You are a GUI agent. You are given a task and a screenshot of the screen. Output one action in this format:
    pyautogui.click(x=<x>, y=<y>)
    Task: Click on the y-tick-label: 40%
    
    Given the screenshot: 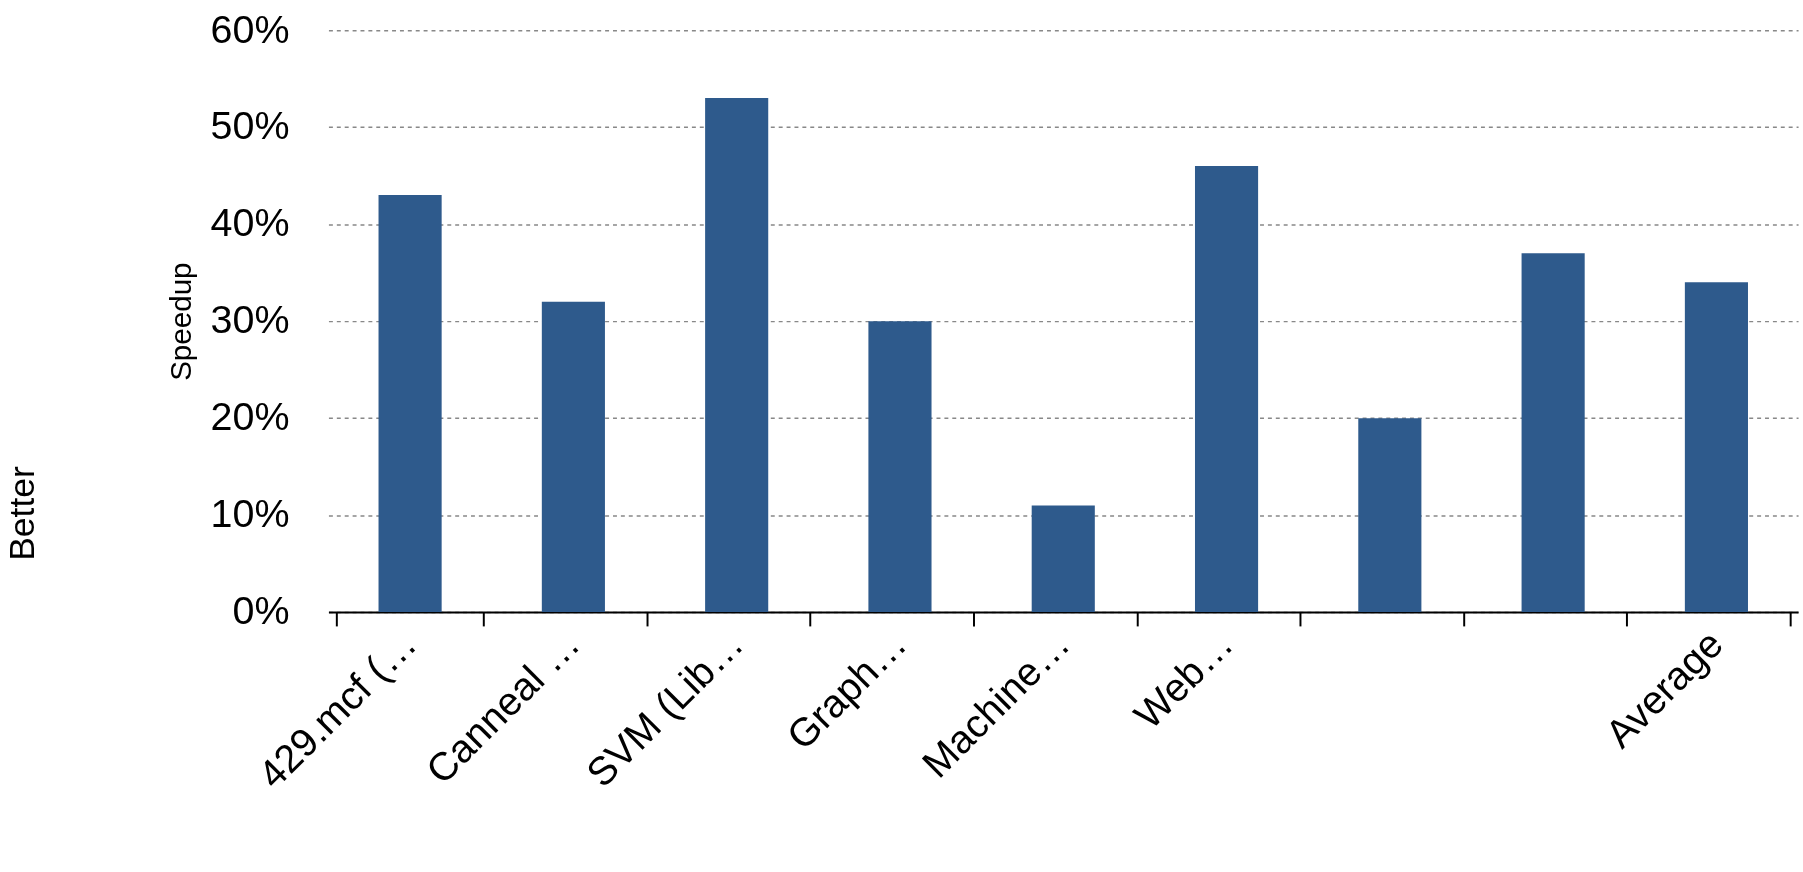 What is the action you would take?
    pyautogui.click(x=250, y=222)
    